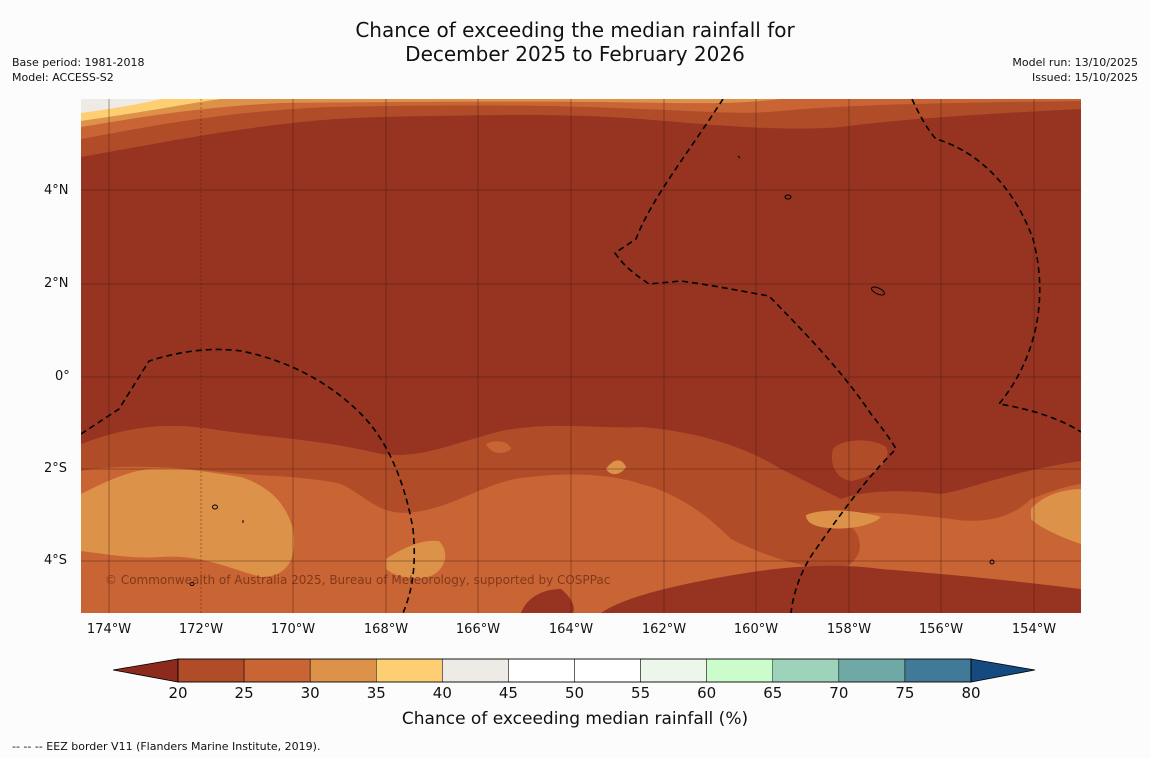 The height and width of the screenshot is (758, 1150). I want to click on colorbar-tick: 35, so click(376, 693).